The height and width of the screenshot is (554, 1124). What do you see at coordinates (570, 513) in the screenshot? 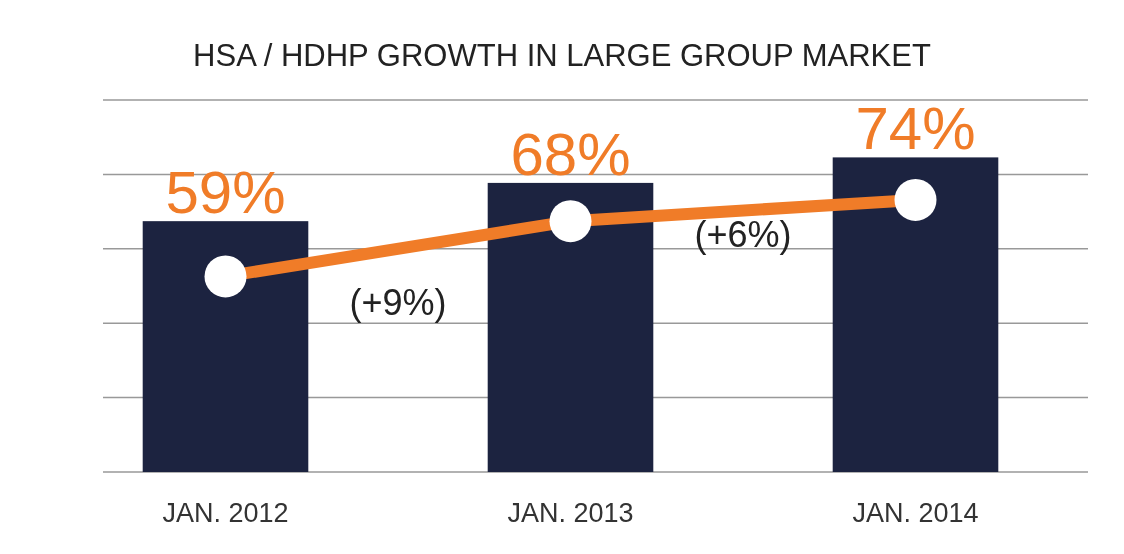
I see `x-tick-label: JAN. 2013` at bounding box center [570, 513].